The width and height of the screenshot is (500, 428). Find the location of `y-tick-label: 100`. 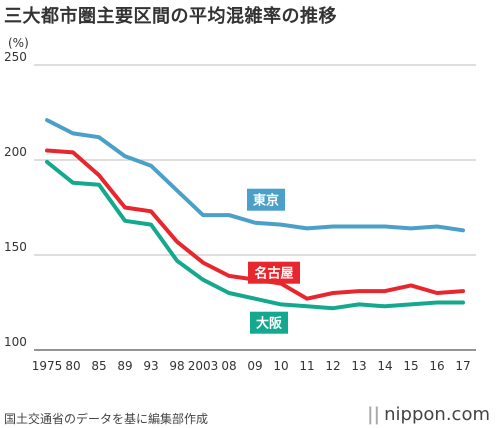

y-tick-label: 100 is located at coordinates (15, 342).